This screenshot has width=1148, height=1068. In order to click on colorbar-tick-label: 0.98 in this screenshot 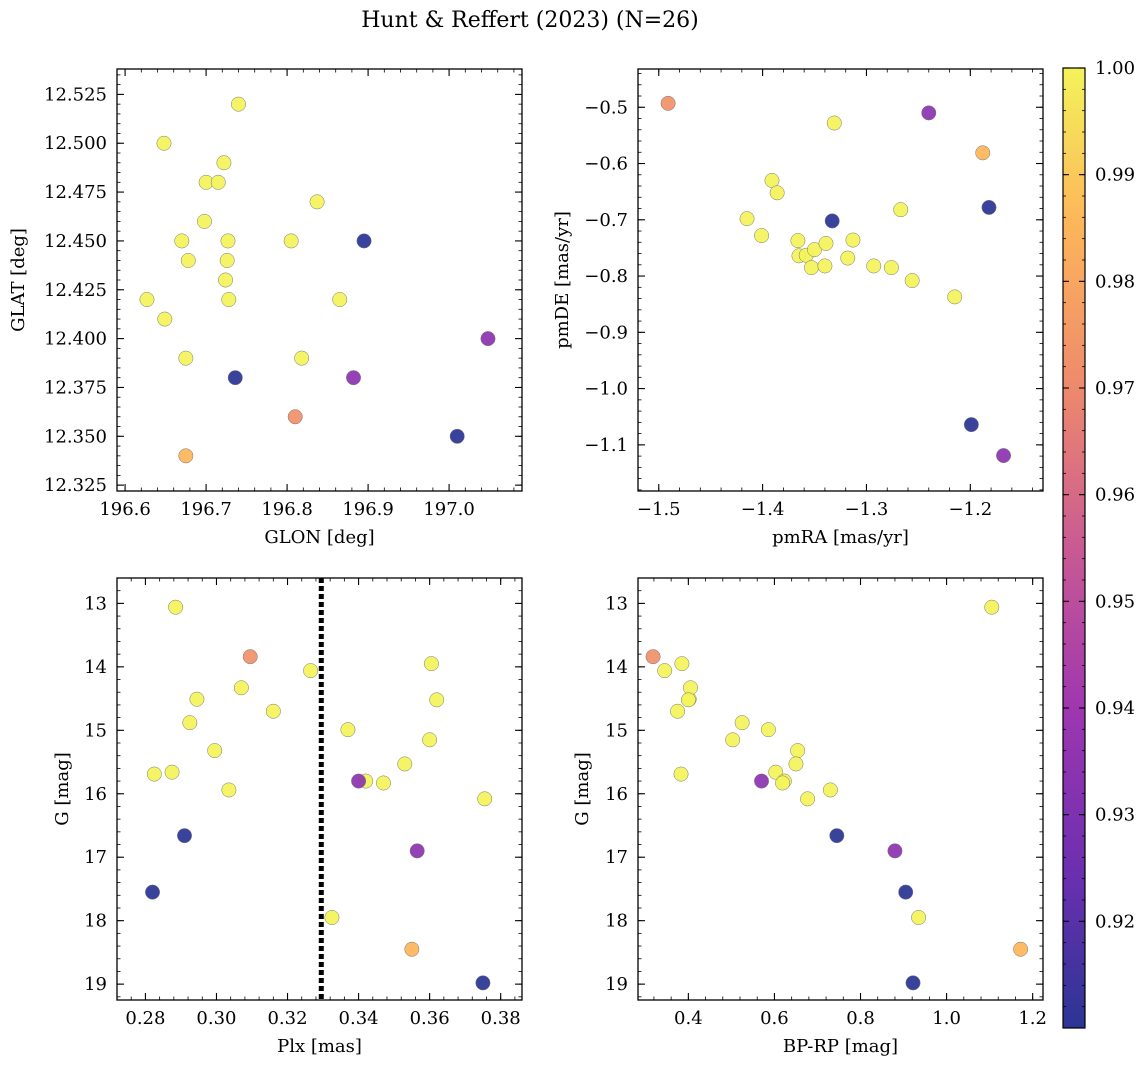, I will do `click(1115, 281)`.